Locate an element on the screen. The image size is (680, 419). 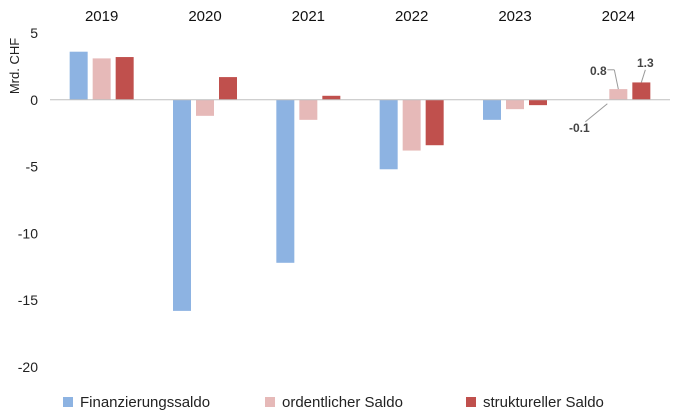
y-tick-label: -20 is located at coordinates (28, 367).